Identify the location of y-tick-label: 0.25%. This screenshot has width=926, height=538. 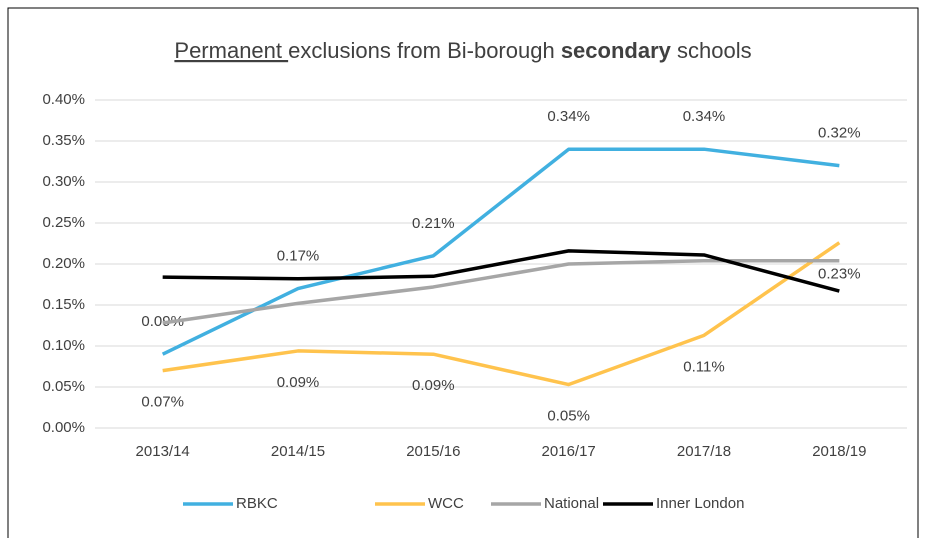
(63, 222).